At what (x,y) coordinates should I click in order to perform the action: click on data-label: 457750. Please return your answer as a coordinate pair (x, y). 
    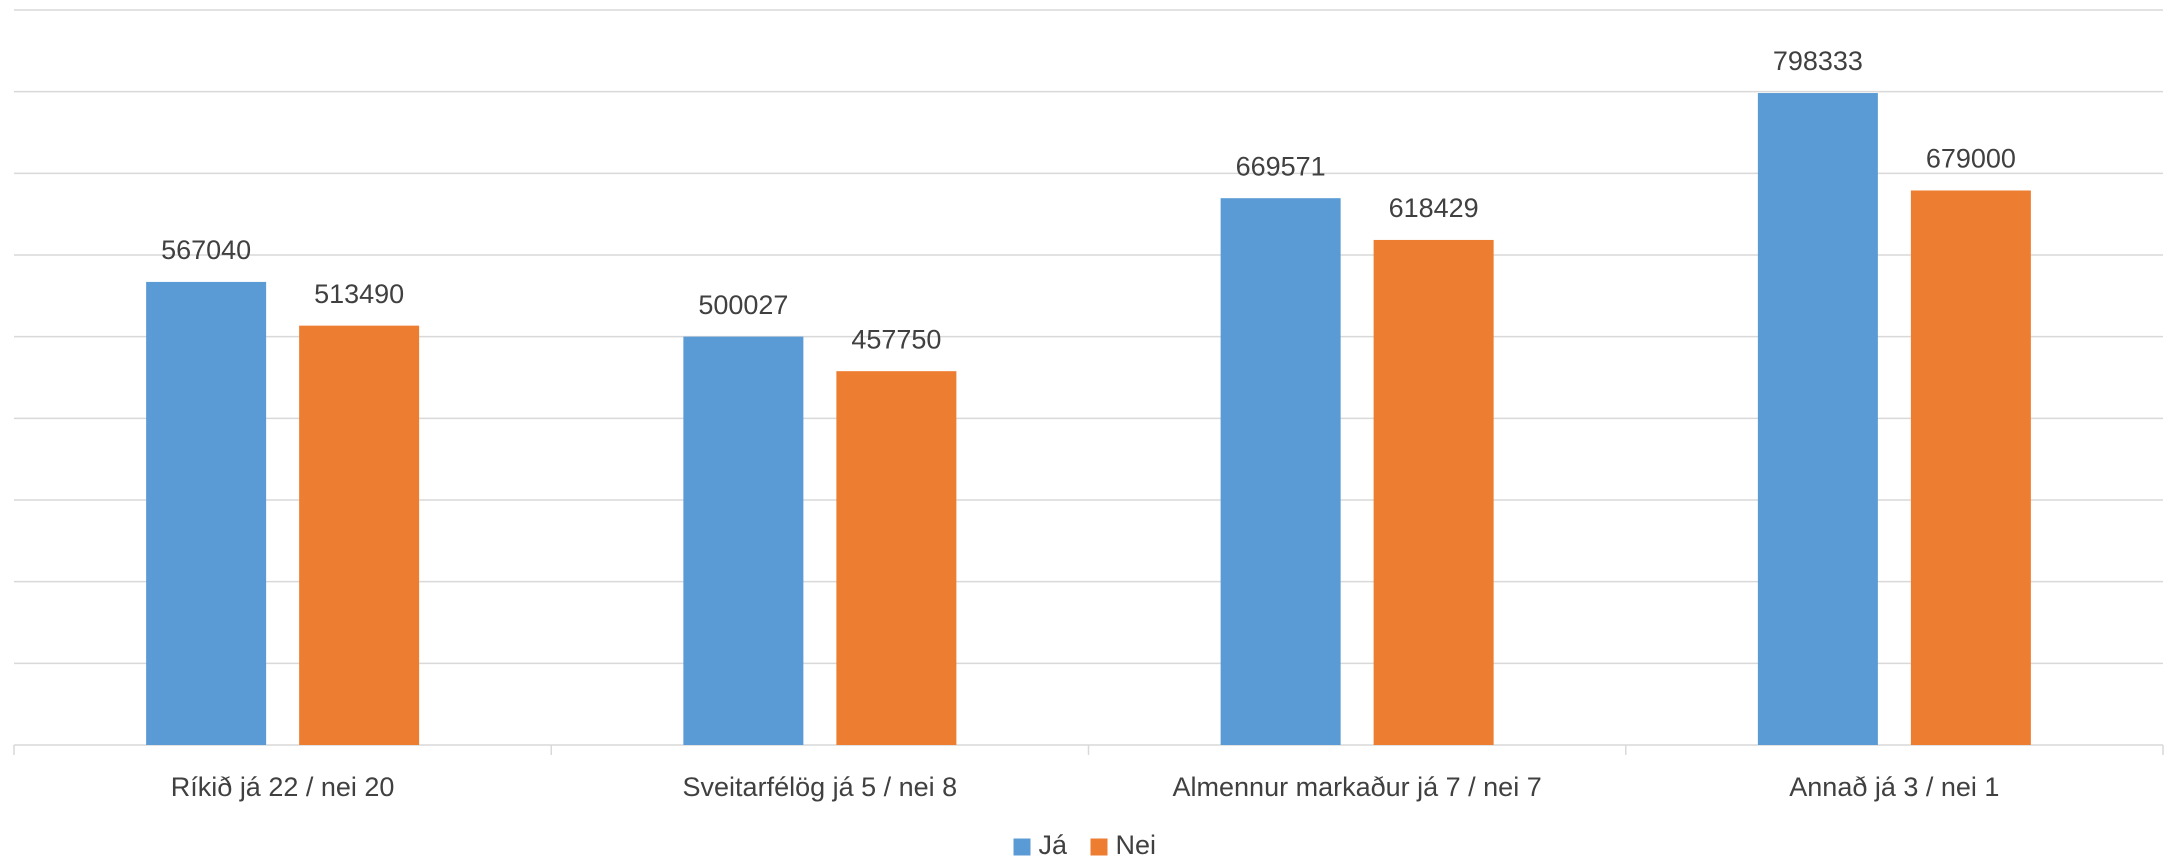
    Looking at the image, I should click on (896, 339).